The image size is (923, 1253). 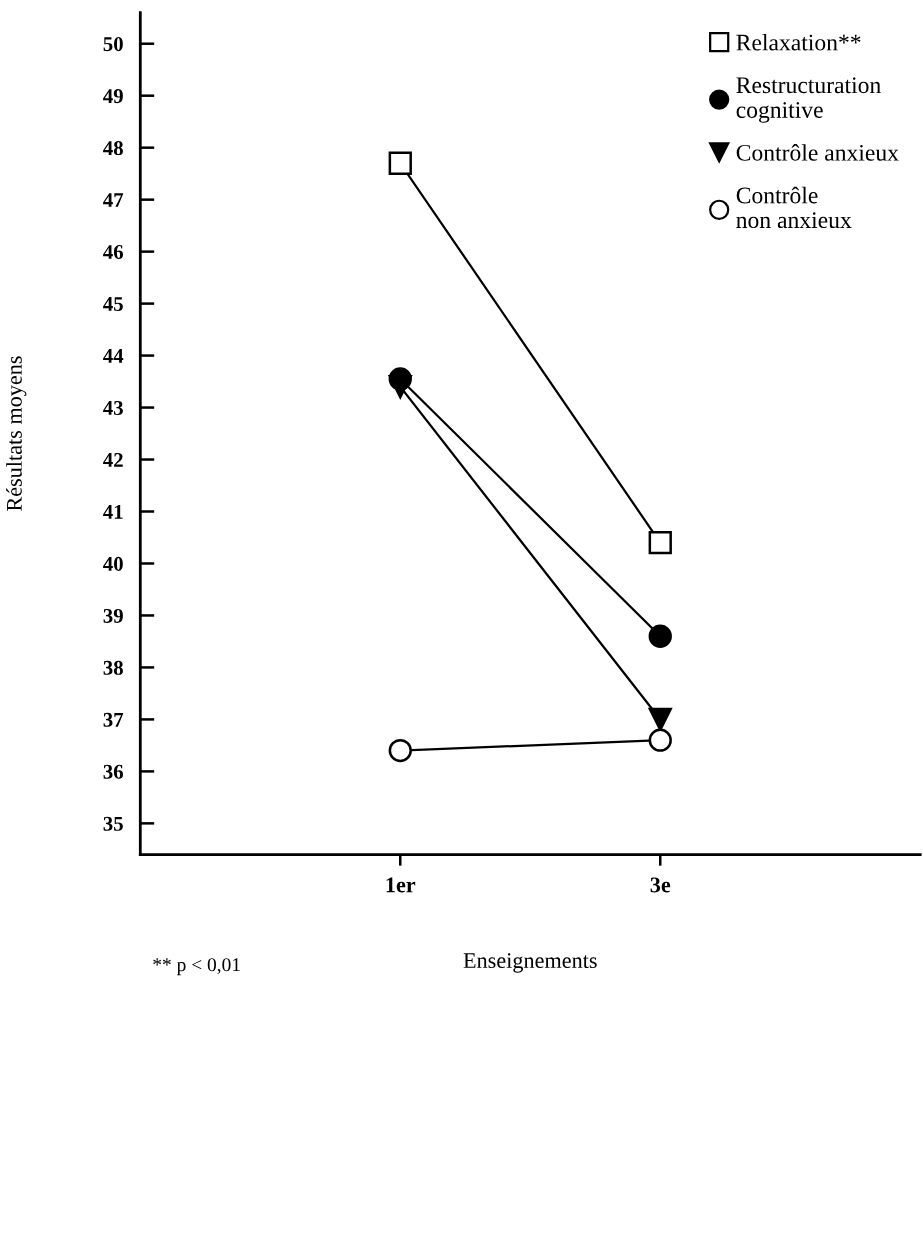 What do you see at coordinates (794, 207) in the screenshot?
I see `legend-label: Contrôle non anxieux` at bounding box center [794, 207].